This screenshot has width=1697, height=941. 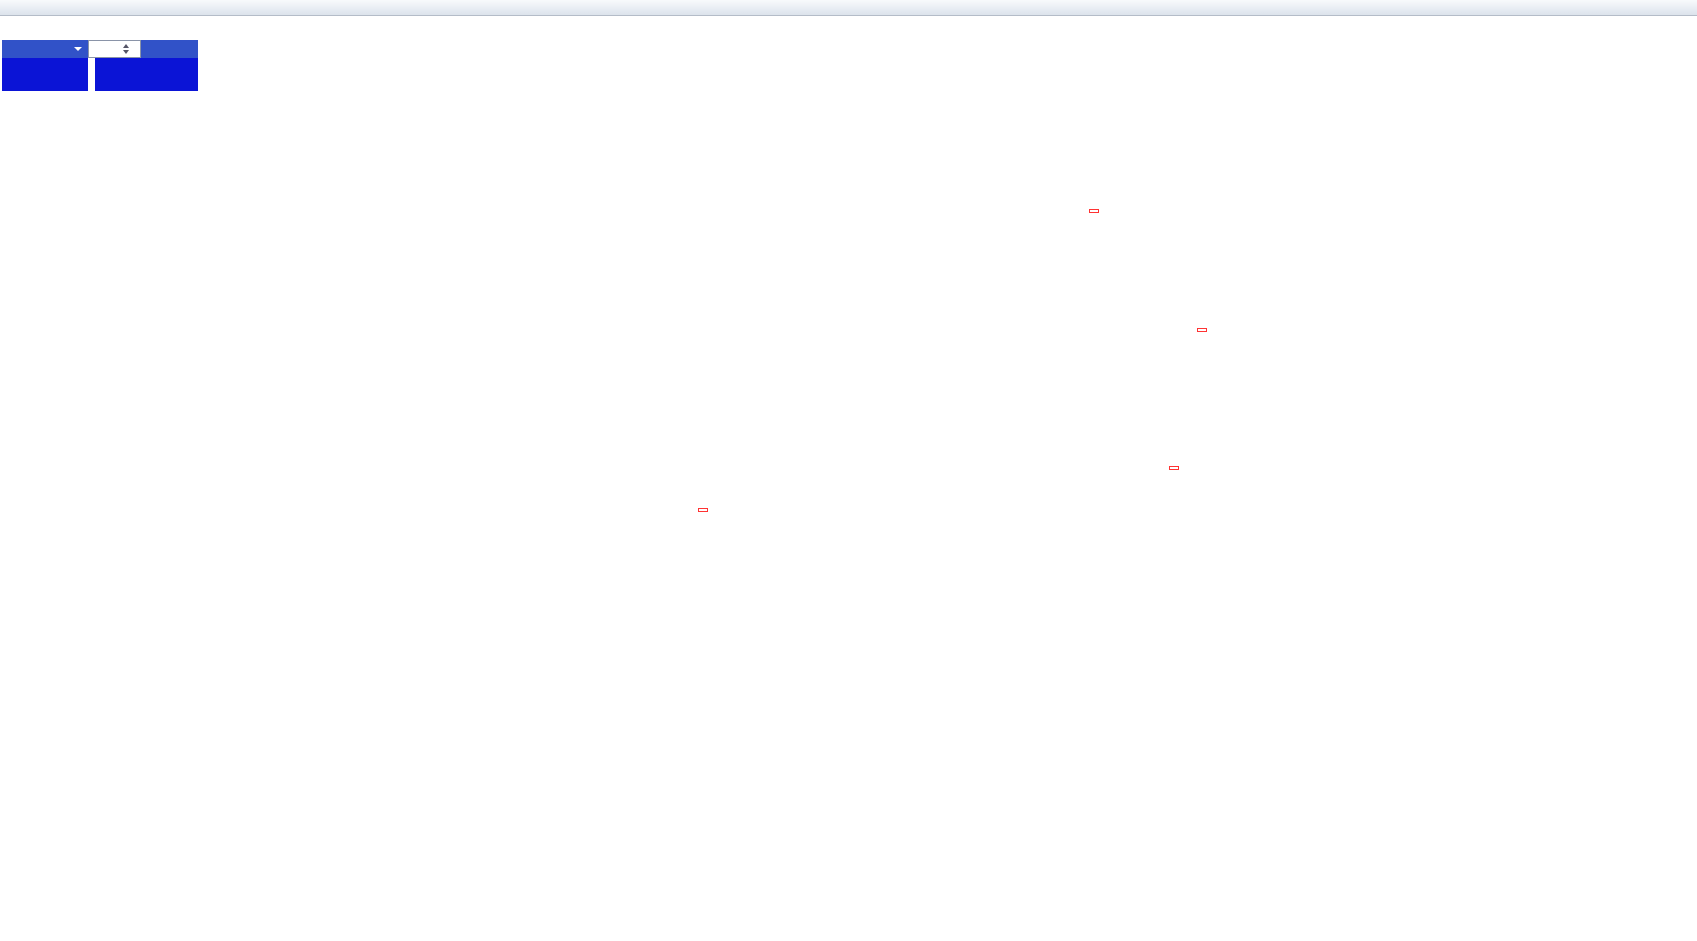 What do you see at coordinates (105, 49) in the screenshot?
I see `volume-input` at bounding box center [105, 49].